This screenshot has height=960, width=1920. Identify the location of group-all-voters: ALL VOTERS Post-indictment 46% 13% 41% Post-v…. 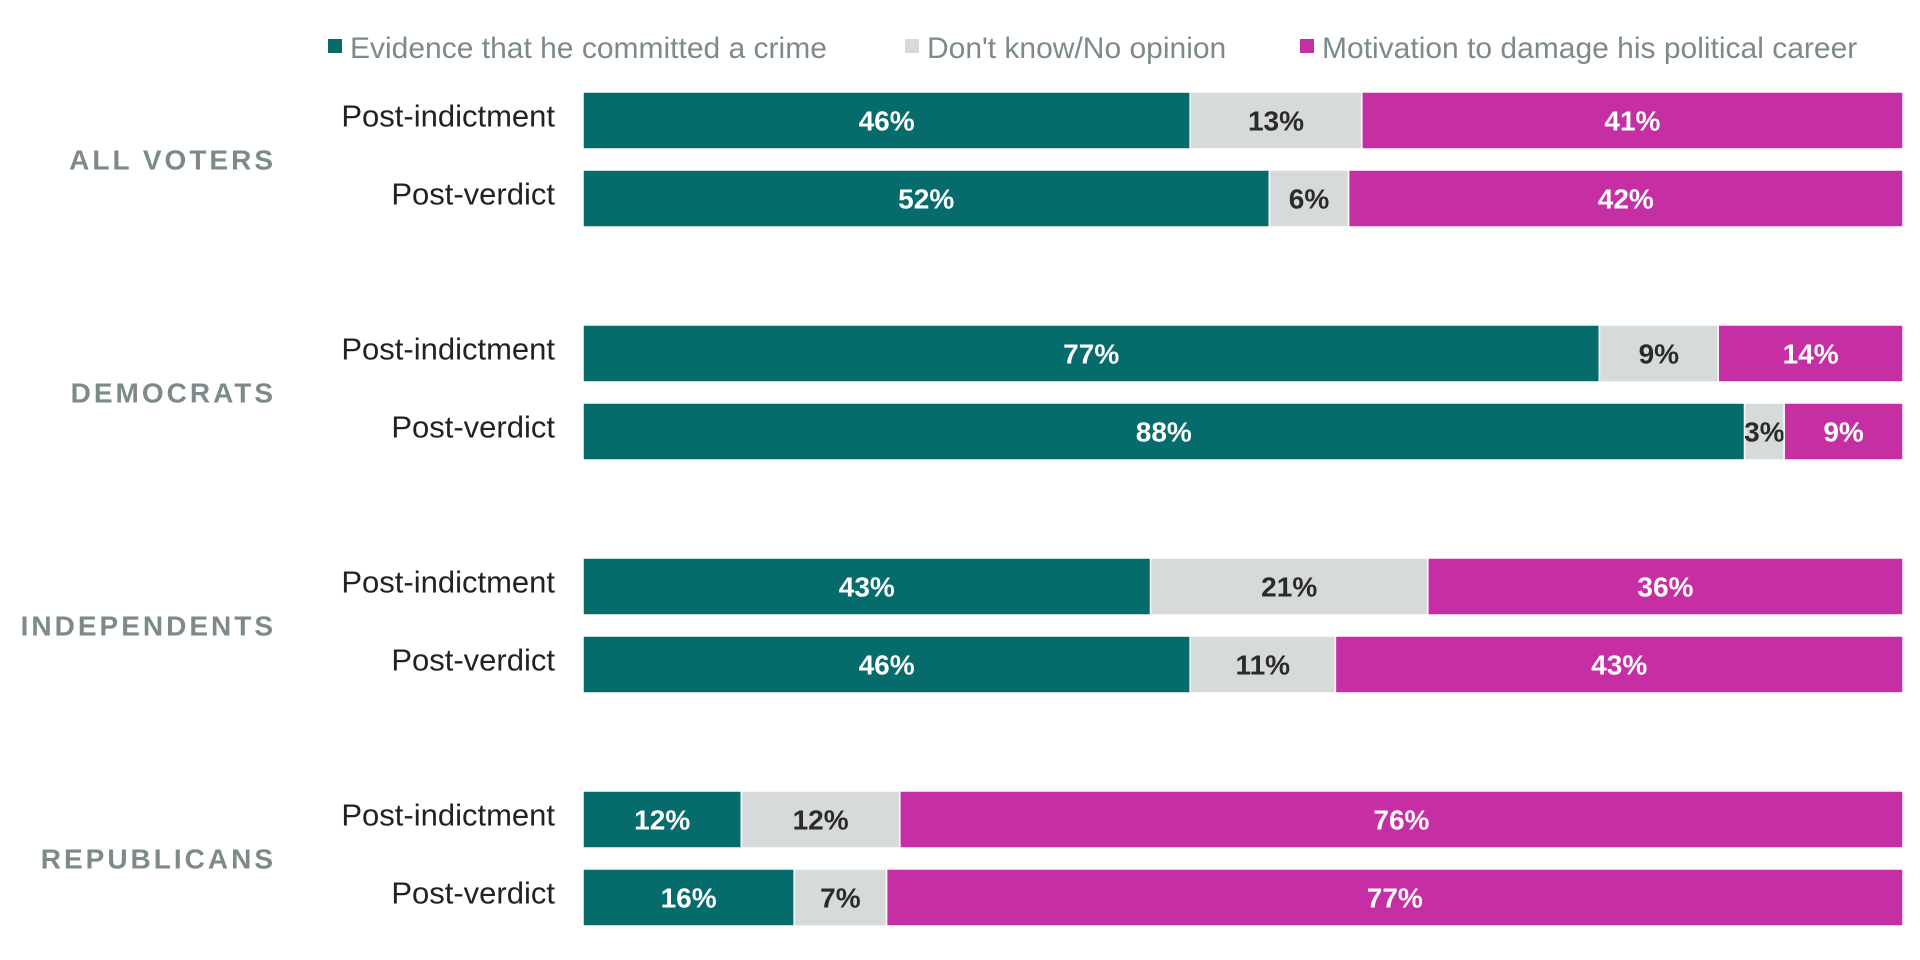
(986, 159).